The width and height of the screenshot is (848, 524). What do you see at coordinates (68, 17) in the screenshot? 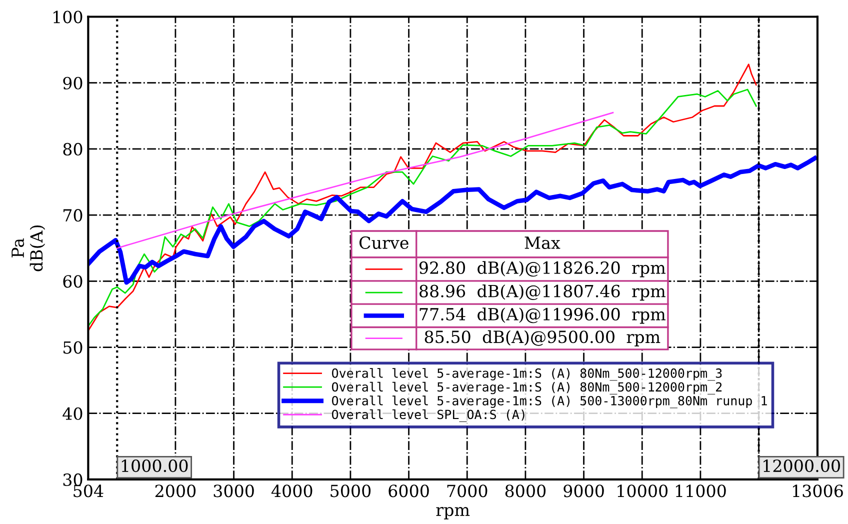
I see `y-tick-label: 100` at bounding box center [68, 17].